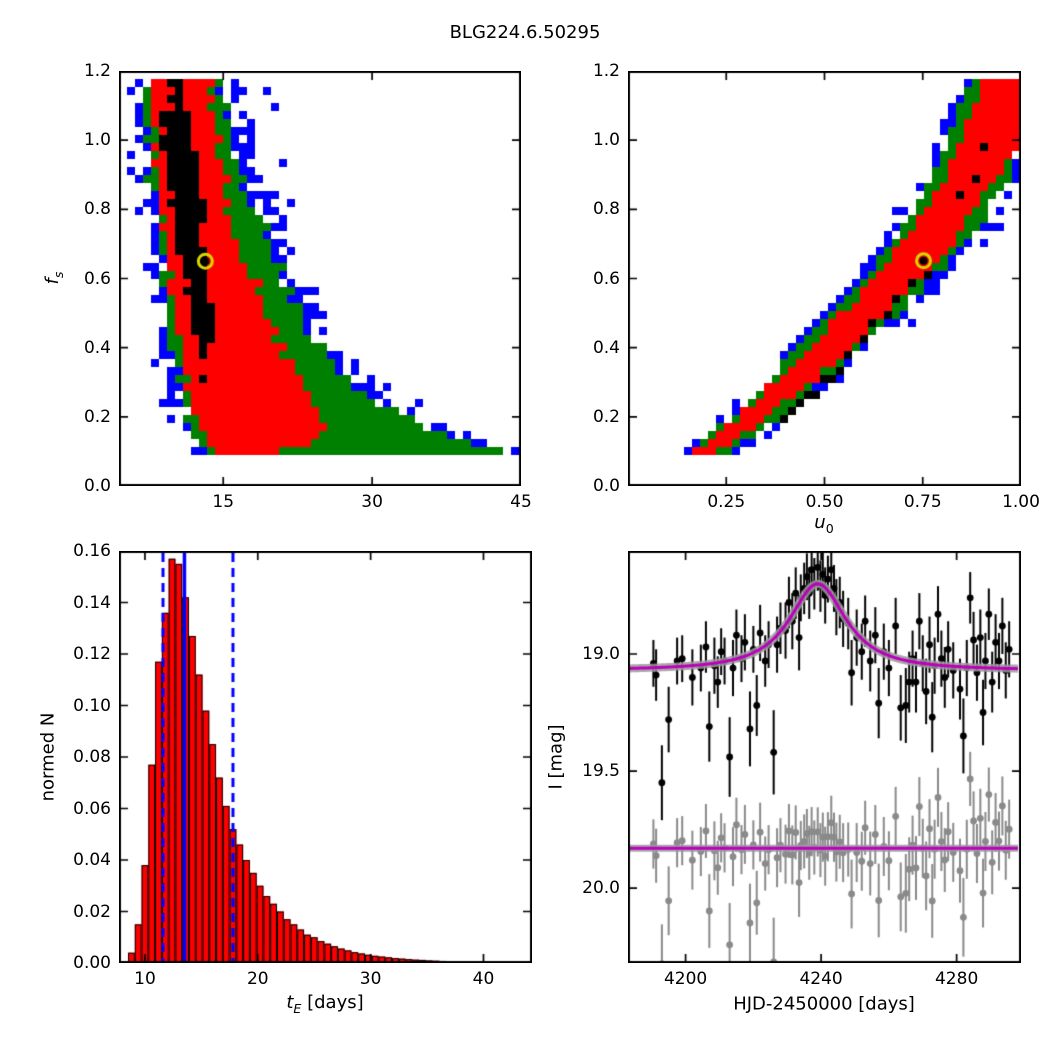 The image size is (1050, 1050). What do you see at coordinates (824, 502) in the screenshot?
I see `tick-label: 0.50` at bounding box center [824, 502].